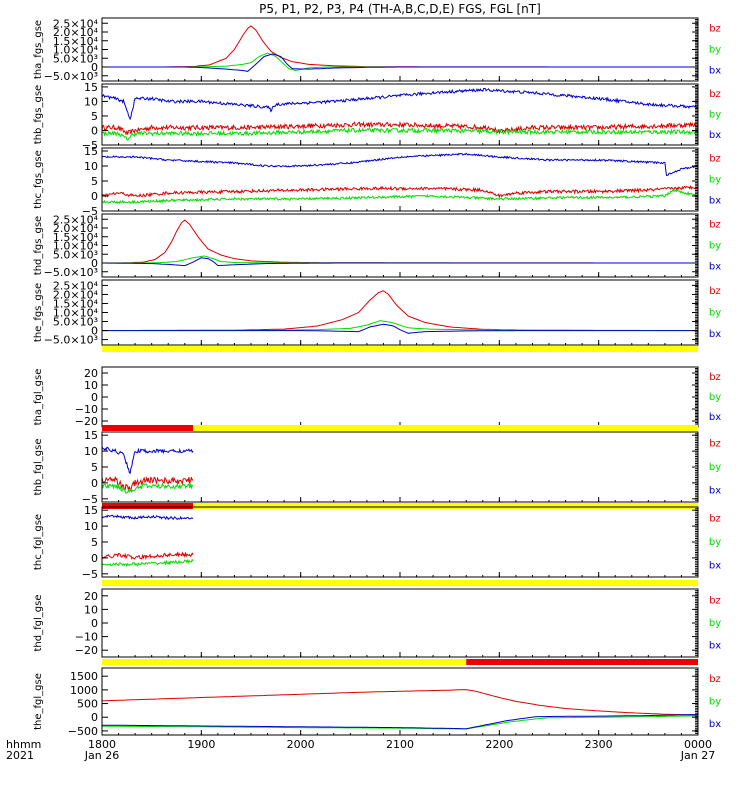 The image size is (750, 800). What do you see at coordinates (148, 506) in the screenshot?
I see `status-bar-red` at bounding box center [148, 506].